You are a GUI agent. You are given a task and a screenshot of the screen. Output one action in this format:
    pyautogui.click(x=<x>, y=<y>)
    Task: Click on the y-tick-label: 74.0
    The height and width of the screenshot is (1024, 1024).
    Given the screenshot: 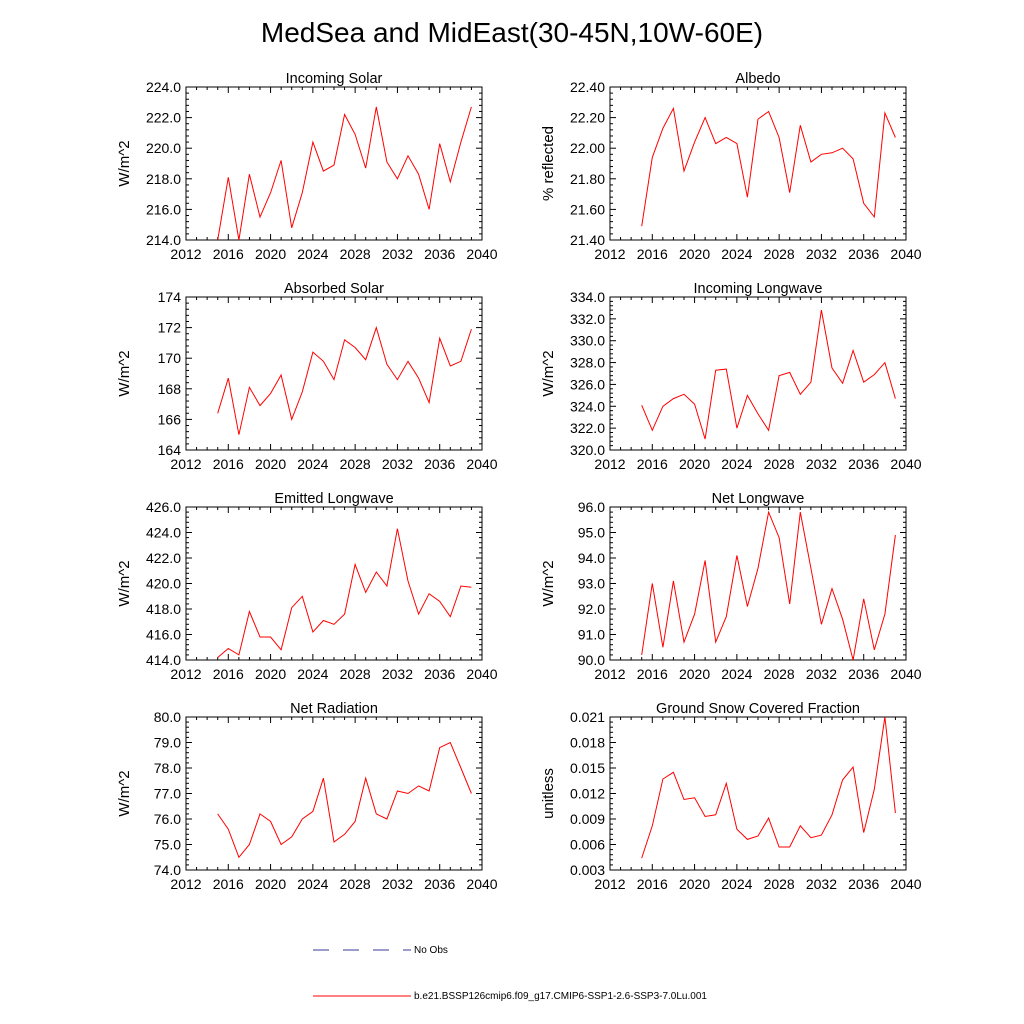 What is the action you would take?
    pyautogui.click(x=167, y=870)
    